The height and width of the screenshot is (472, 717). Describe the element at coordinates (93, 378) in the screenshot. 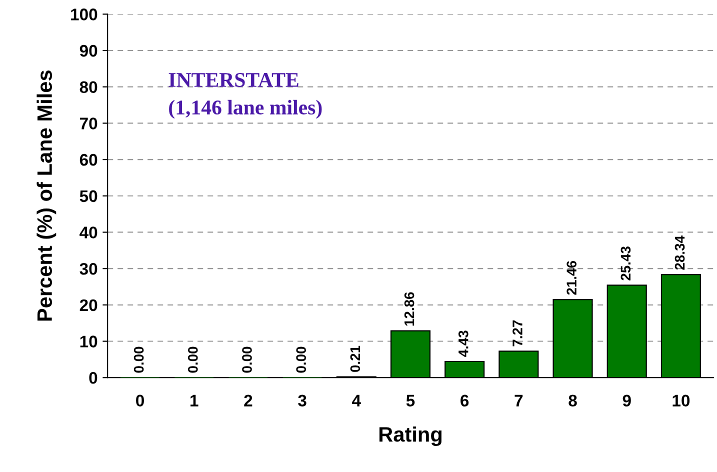

I see `y-tick-label: 0` at that location.